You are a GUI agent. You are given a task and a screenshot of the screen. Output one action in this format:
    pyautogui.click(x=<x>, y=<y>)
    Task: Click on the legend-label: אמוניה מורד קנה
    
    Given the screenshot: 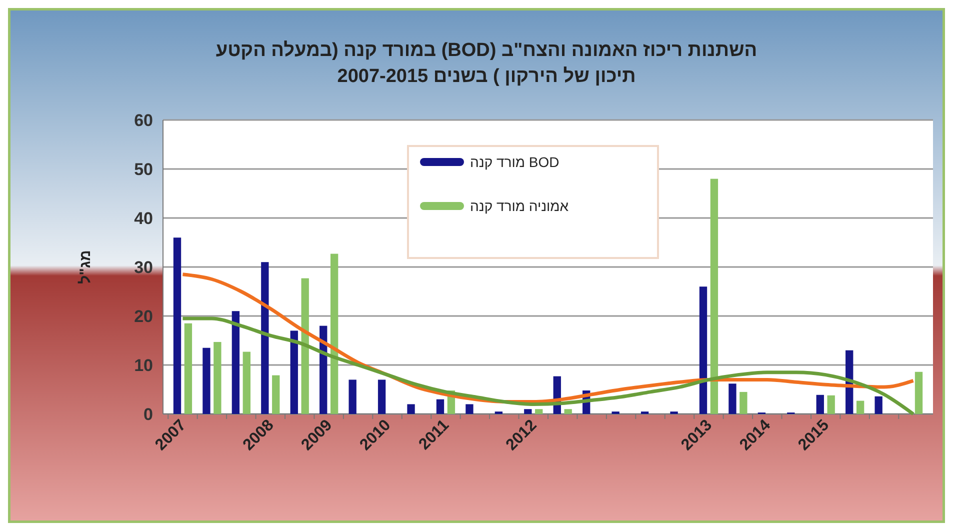 What is the action you would take?
    pyautogui.click(x=519, y=206)
    